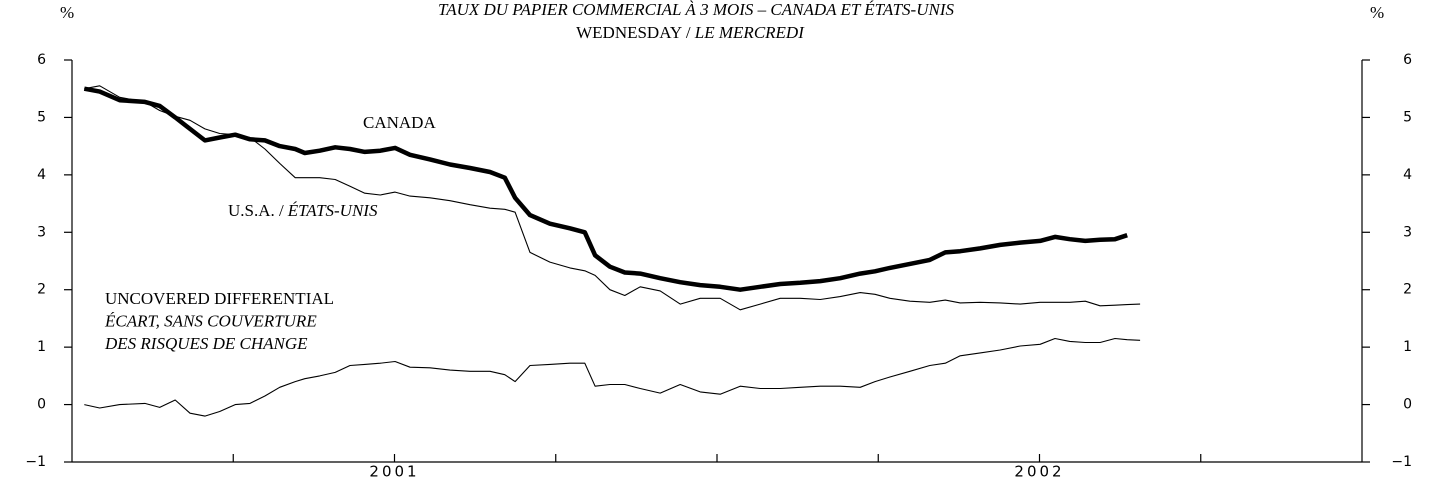 This screenshot has width=1446, height=482. Describe the element at coordinates (1407, 405) in the screenshot. I see `y2-tick-label: 0` at that location.